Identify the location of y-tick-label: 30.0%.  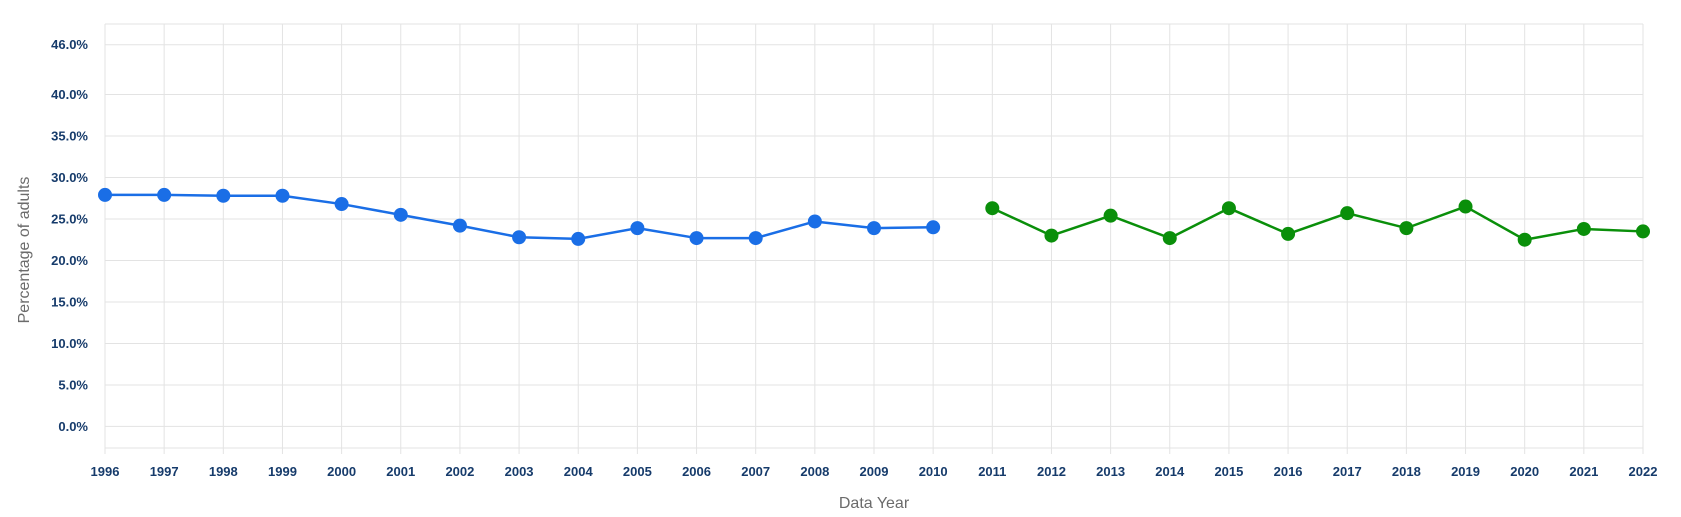
(69, 177).